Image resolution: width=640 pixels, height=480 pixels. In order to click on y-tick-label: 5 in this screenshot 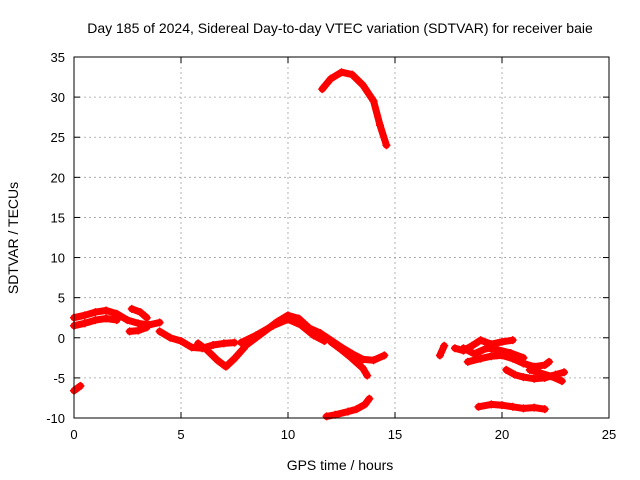, I will do `click(61, 298)`.